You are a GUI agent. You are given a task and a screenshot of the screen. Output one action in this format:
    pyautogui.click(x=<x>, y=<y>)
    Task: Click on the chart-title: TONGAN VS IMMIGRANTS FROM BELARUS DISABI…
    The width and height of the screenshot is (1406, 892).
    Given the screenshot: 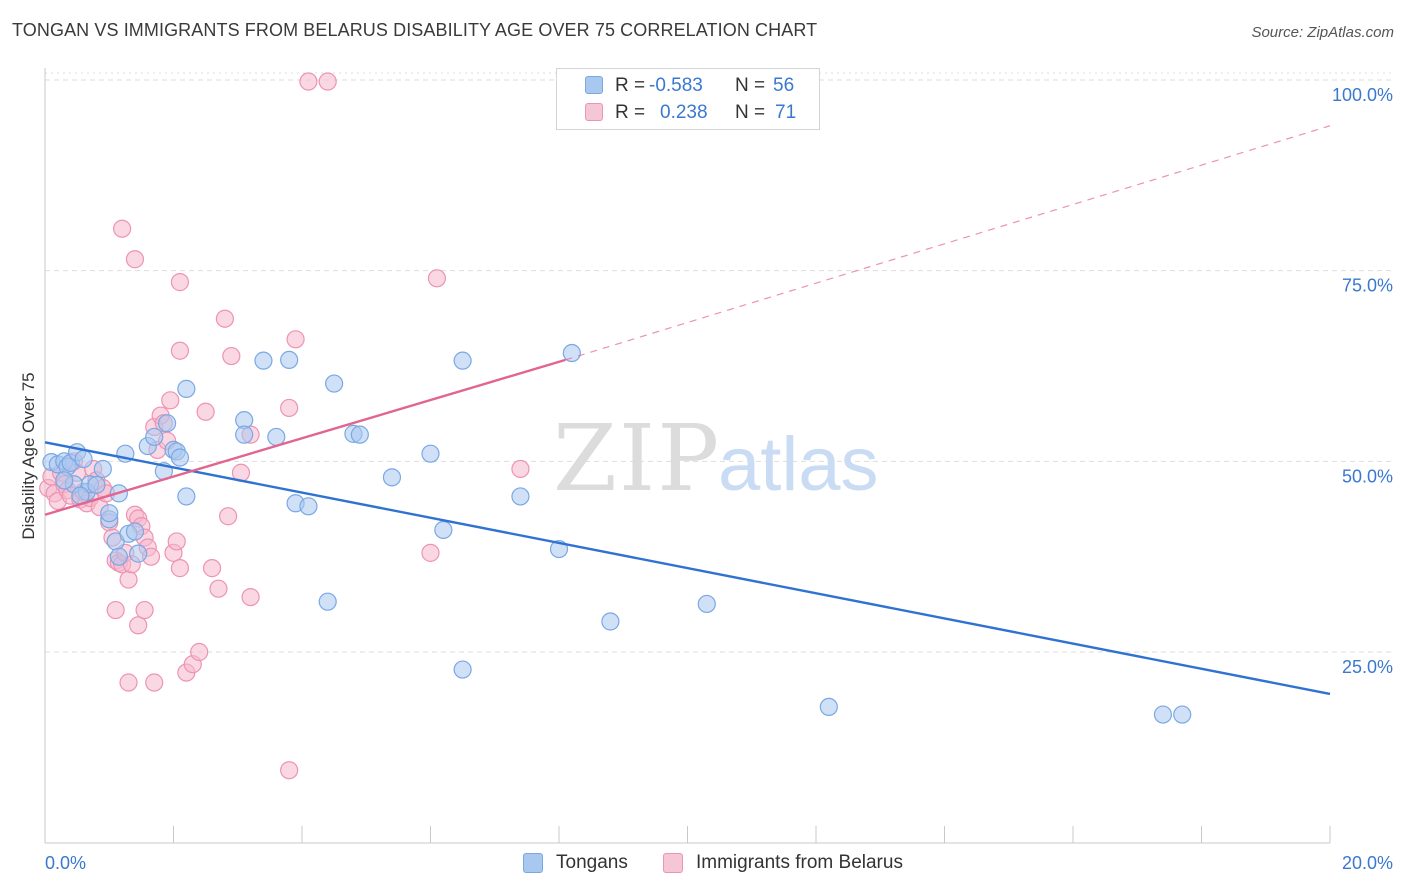 What is the action you would take?
    pyautogui.click(x=415, y=30)
    